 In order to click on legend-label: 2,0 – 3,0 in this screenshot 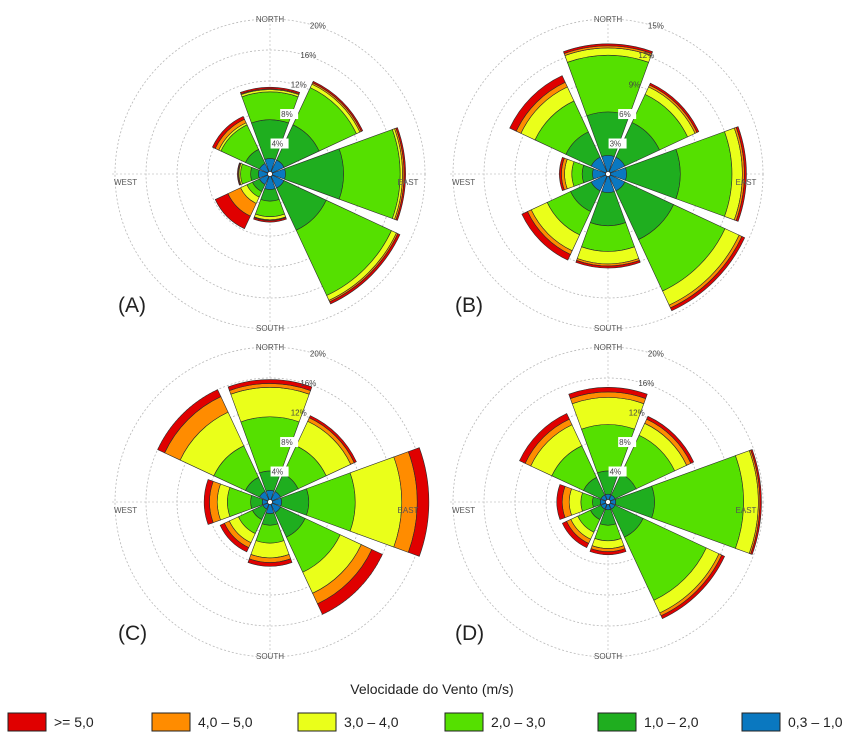, I will do `click(518, 722)`.